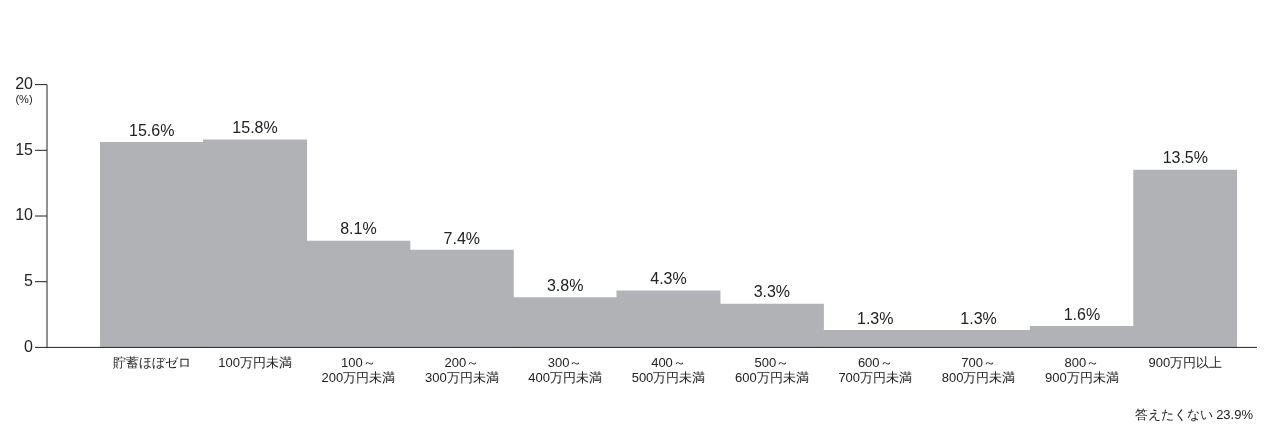 Image resolution: width=1265 pixels, height=424 pixels. I want to click on data-label: 4.3%, so click(668, 279).